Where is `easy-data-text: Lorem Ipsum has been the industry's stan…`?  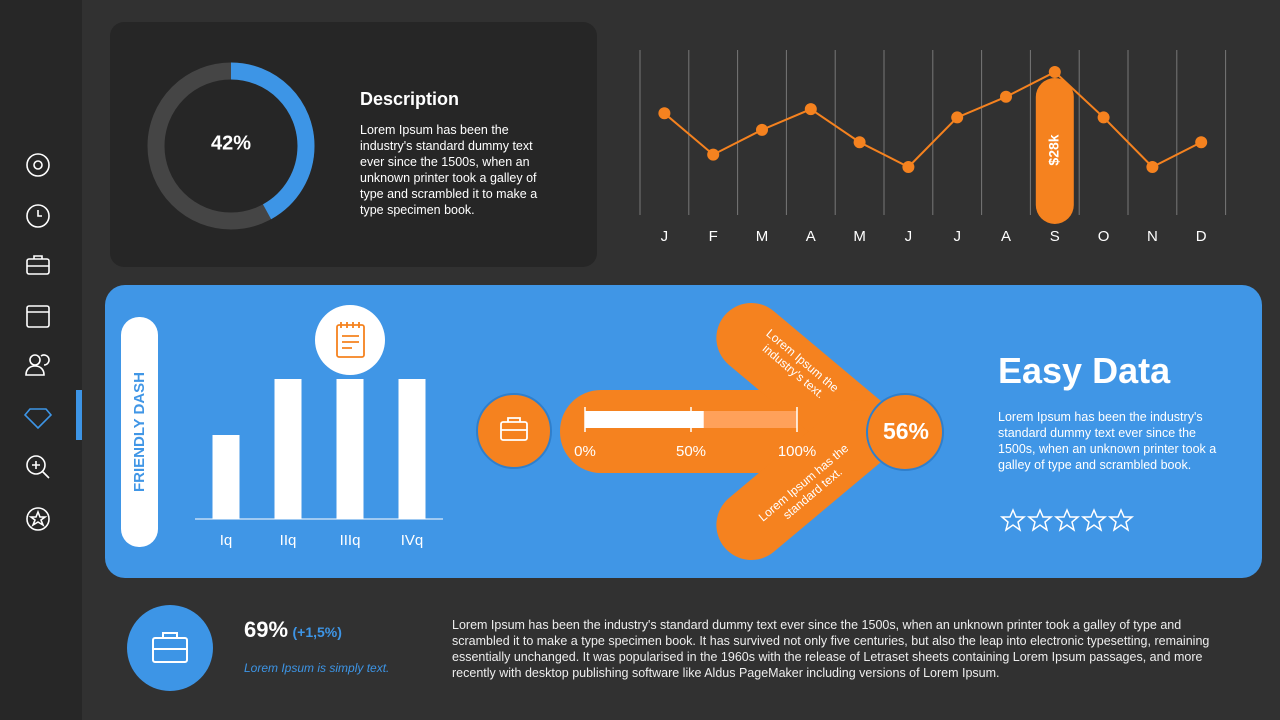
easy-data-text: Lorem Ipsum has been the industry's stan… is located at coordinates (1107, 441).